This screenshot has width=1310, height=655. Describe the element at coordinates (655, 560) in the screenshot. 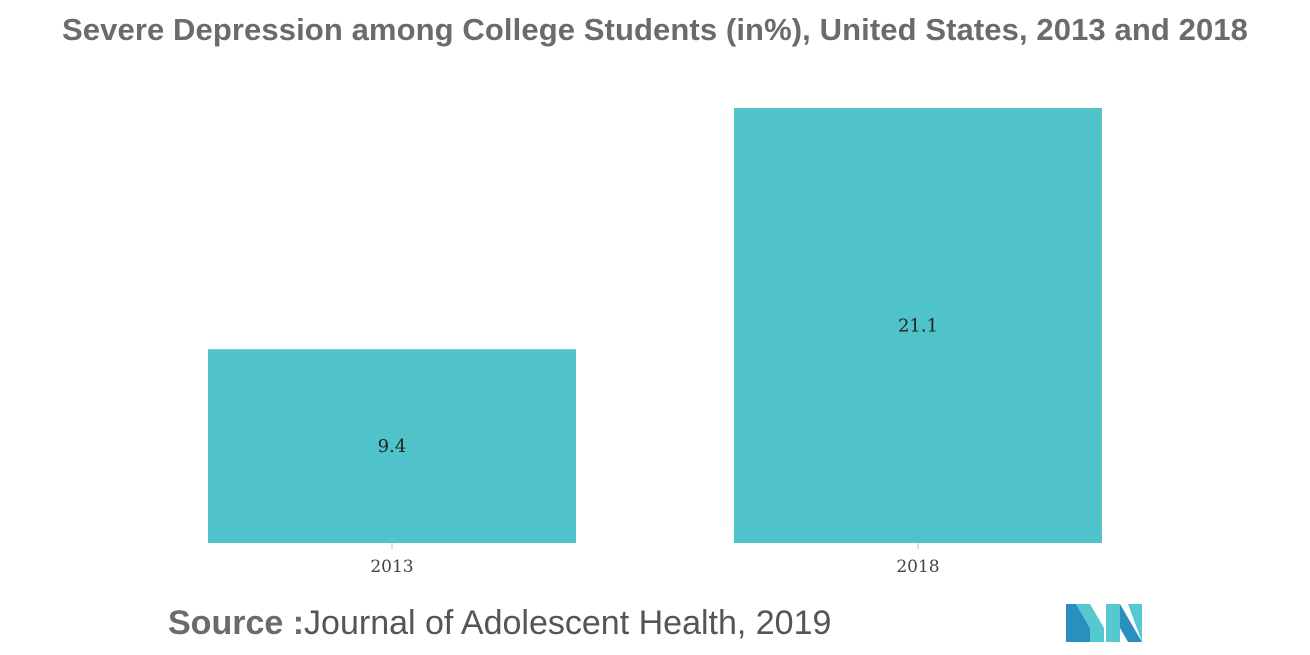

I see `x-axis-ticks-group: 2013 2018` at that location.